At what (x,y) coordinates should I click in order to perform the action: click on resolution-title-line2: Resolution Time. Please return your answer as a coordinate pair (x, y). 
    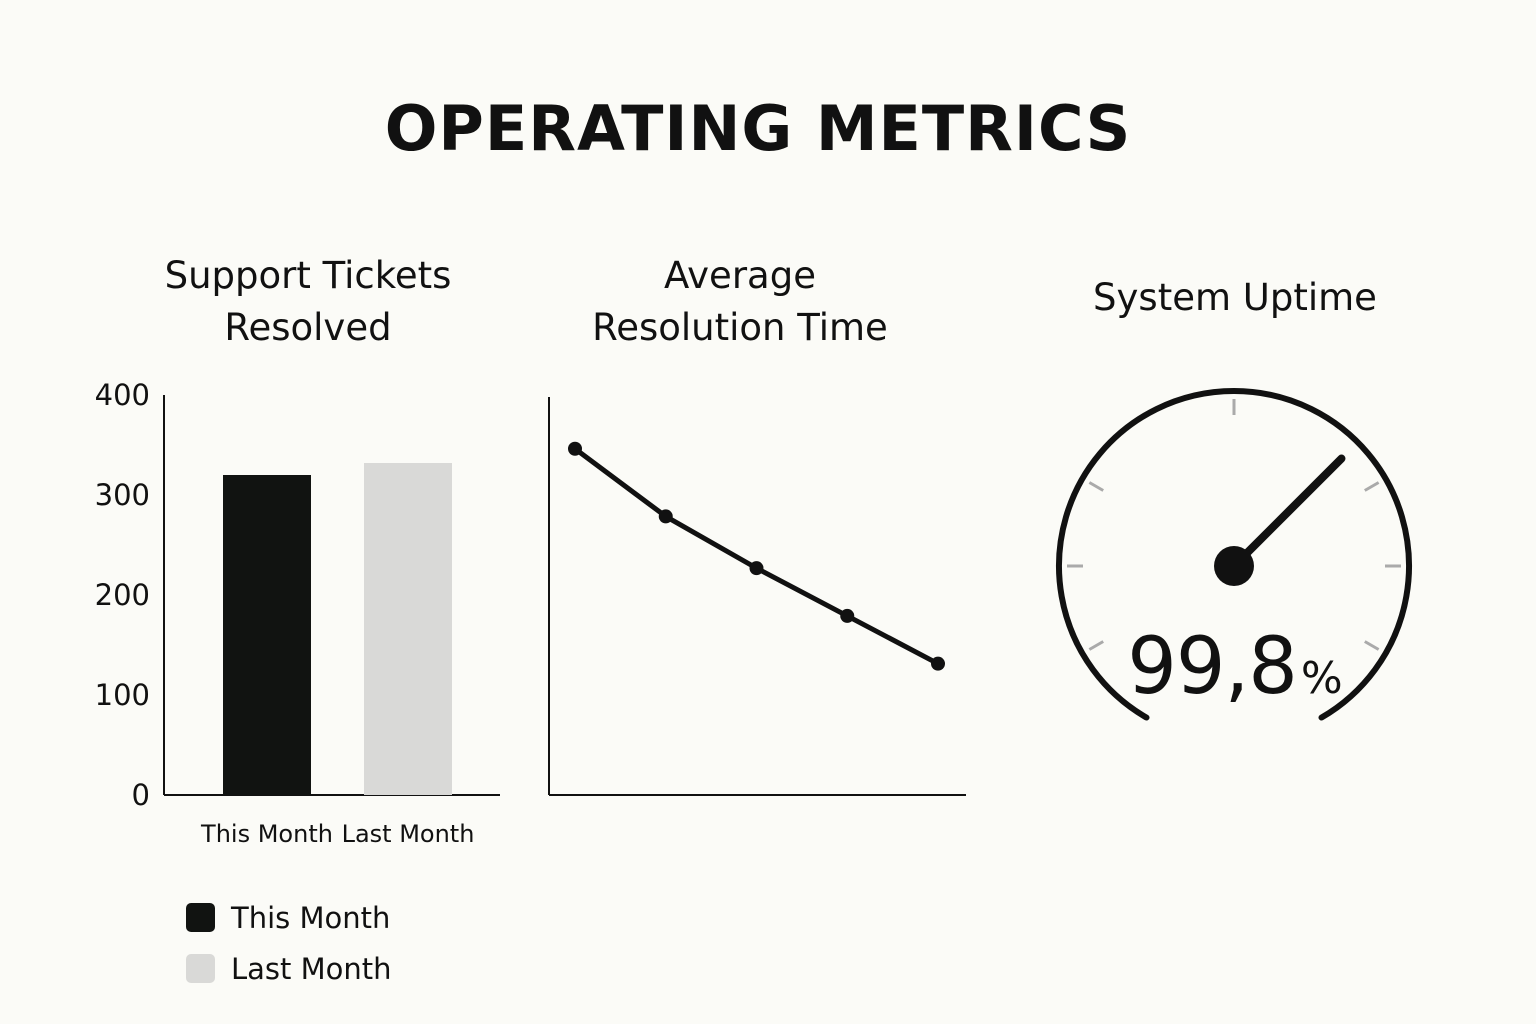
    Looking at the image, I should click on (740, 327).